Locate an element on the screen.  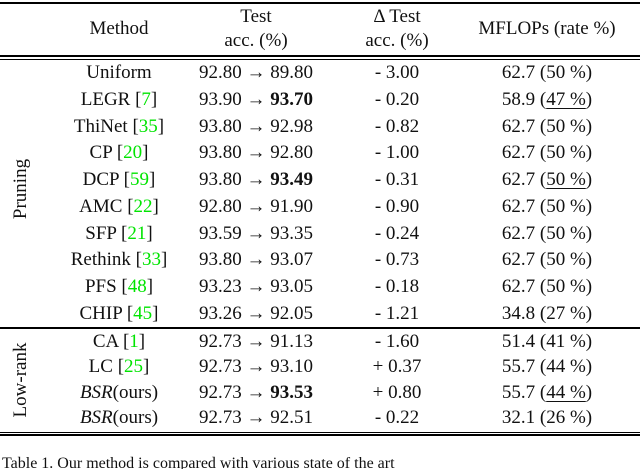
acc-after-value: 92.05 is located at coordinates (291, 313).